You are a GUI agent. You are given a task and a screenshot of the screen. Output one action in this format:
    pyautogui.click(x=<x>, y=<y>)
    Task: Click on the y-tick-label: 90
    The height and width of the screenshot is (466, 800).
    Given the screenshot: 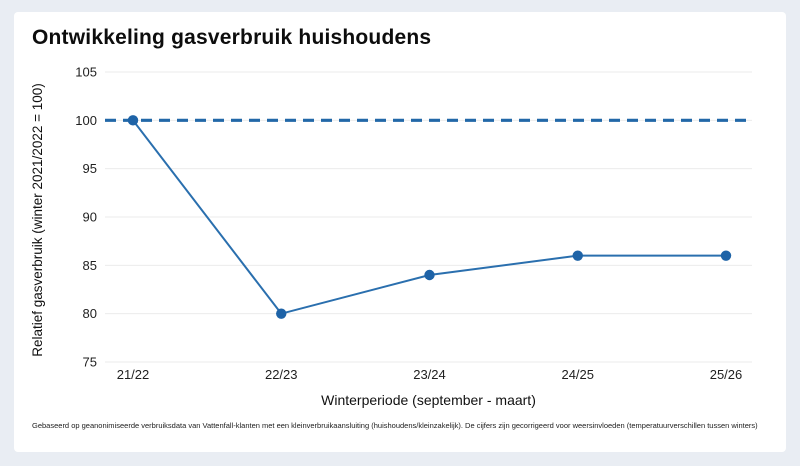 What is the action you would take?
    pyautogui.click(x=90, y=217)
    